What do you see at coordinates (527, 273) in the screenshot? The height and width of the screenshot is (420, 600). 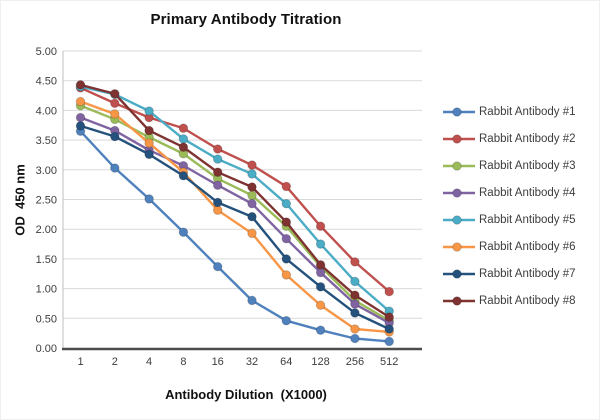 I see `legend-item-label: Rabbit Antibody #7` at bounding box center [527, 273].